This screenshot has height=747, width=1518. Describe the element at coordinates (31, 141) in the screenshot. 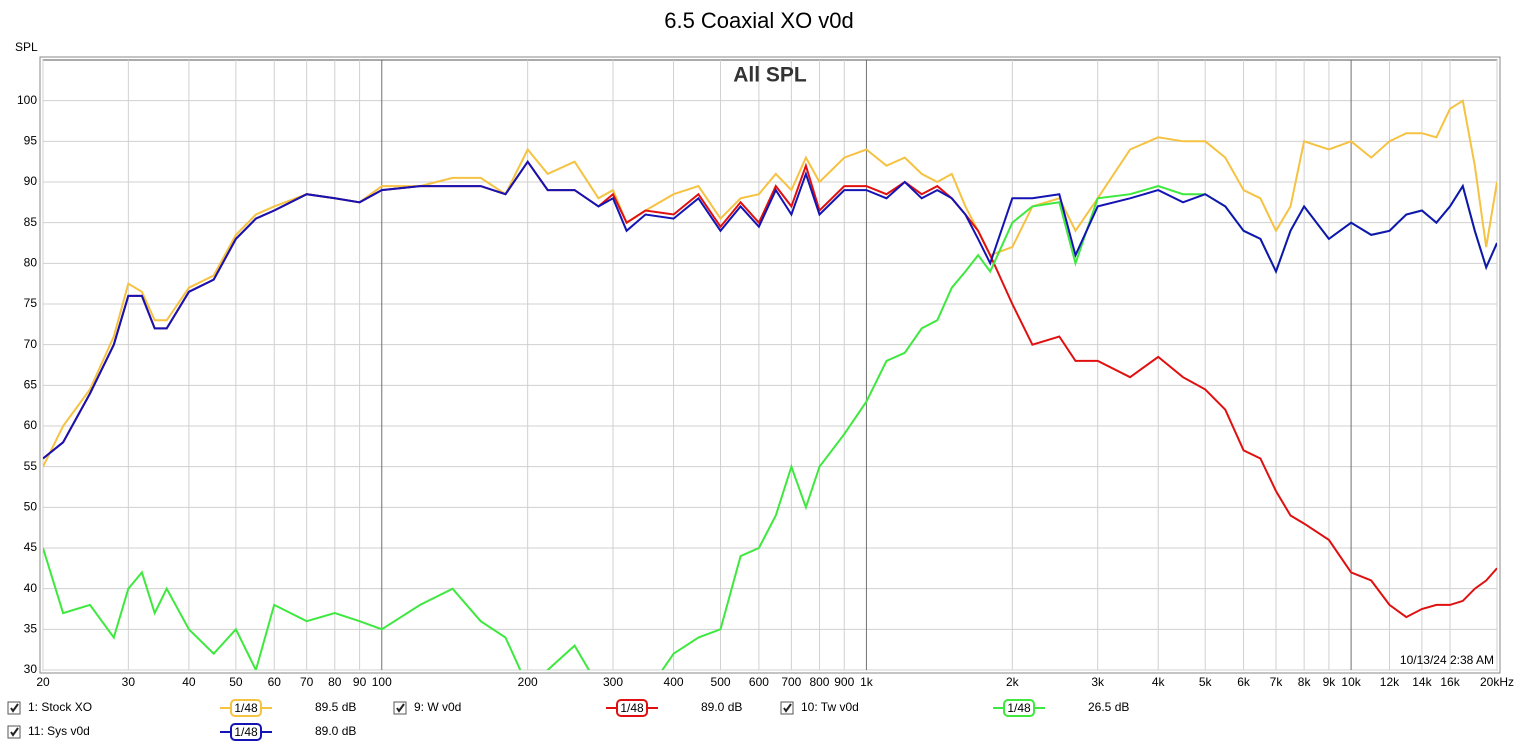

I see `y-tick-label: 95` at that location.